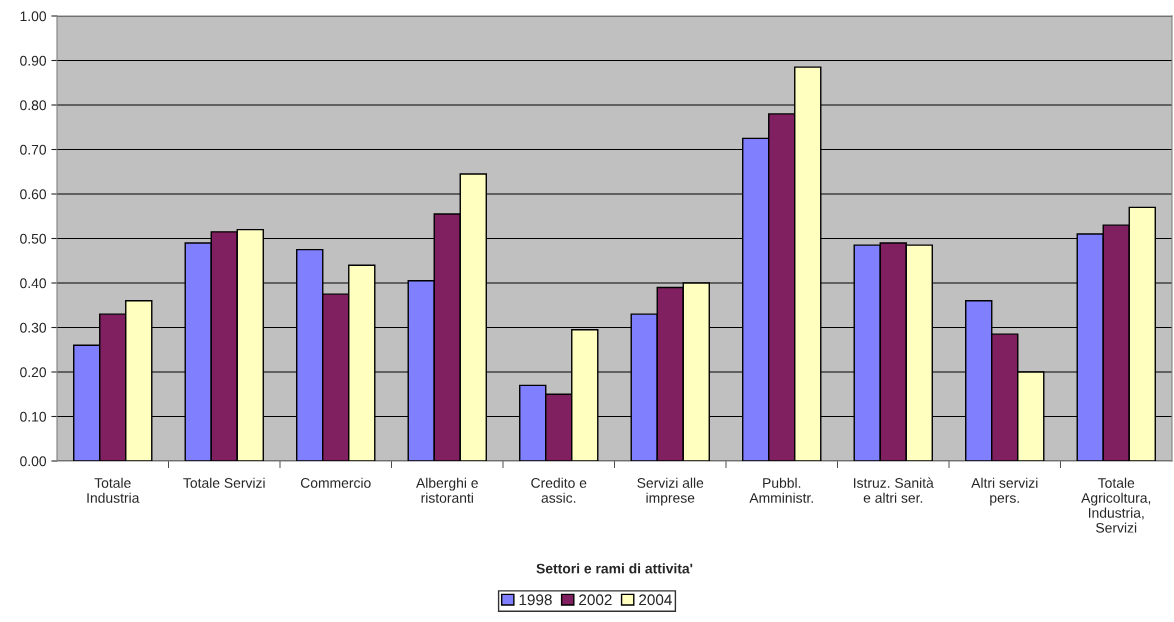 The width and height of the screenshot is (1174, 622). Describe the element at coordinates (33, 238) in the screenshot. I see `y-tick-label: 0.50` at that location.